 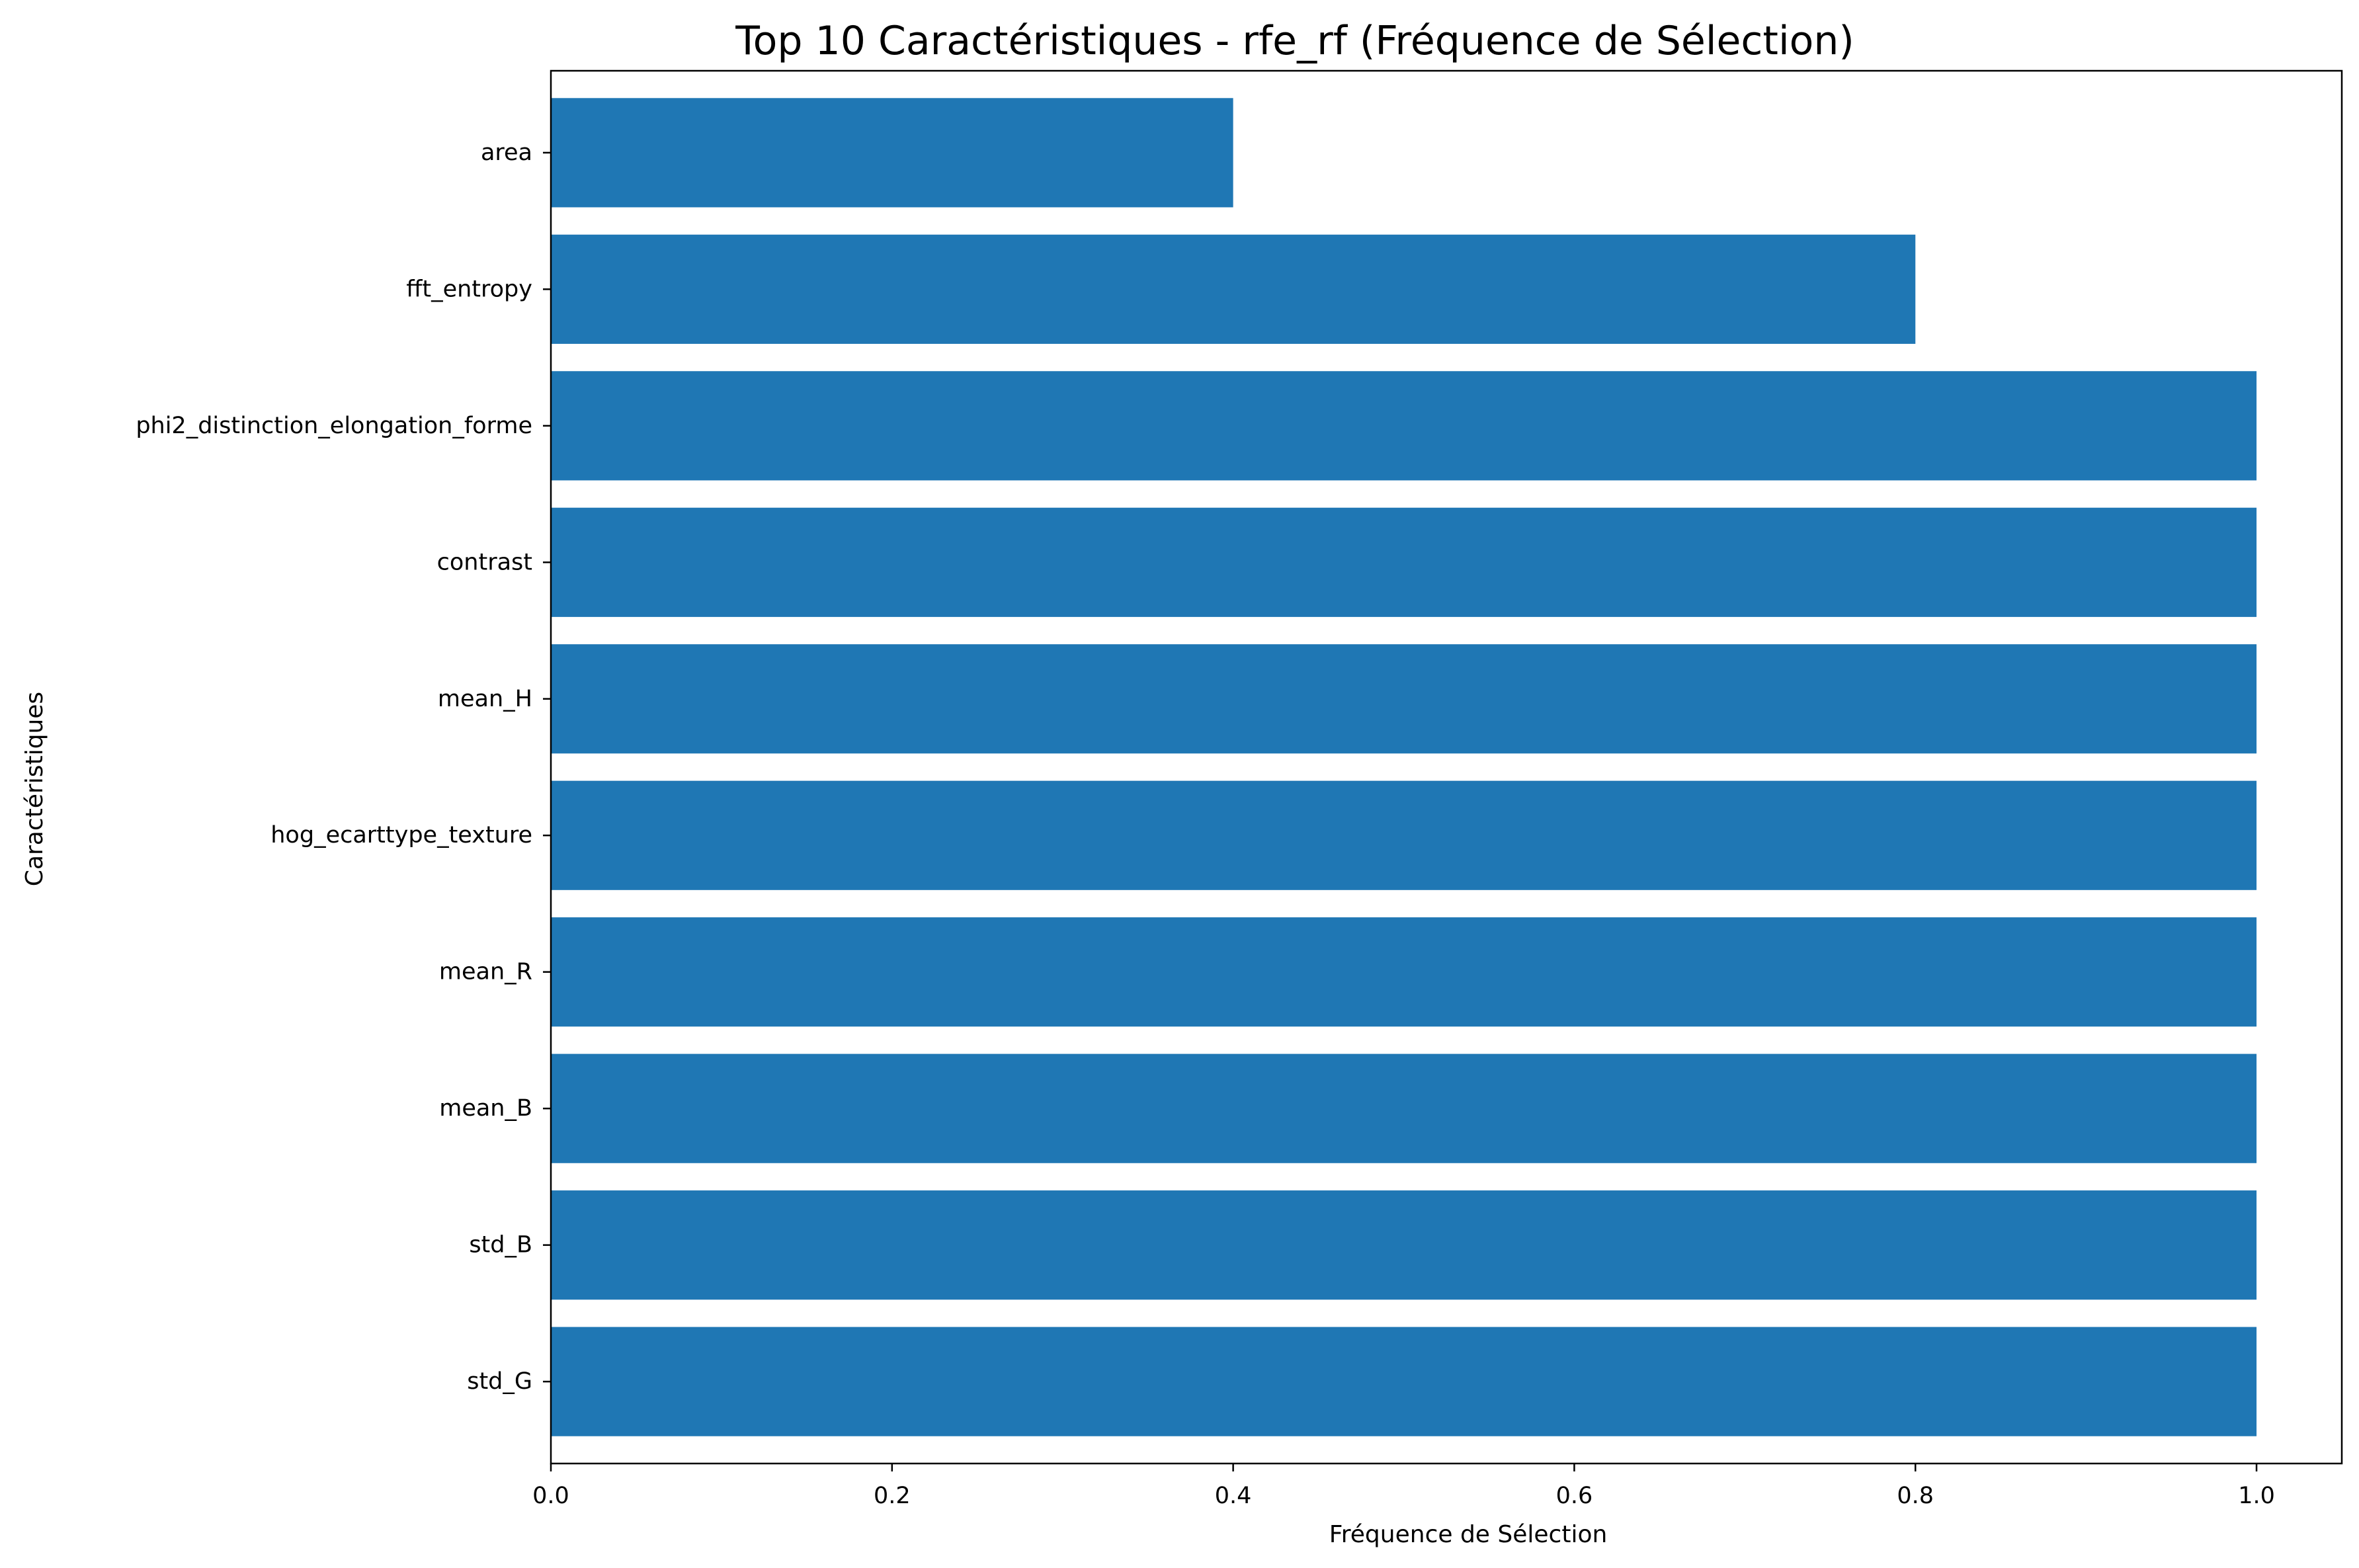 I want to click on x-tick-label: 0.0, so click(x=550, y=1496).